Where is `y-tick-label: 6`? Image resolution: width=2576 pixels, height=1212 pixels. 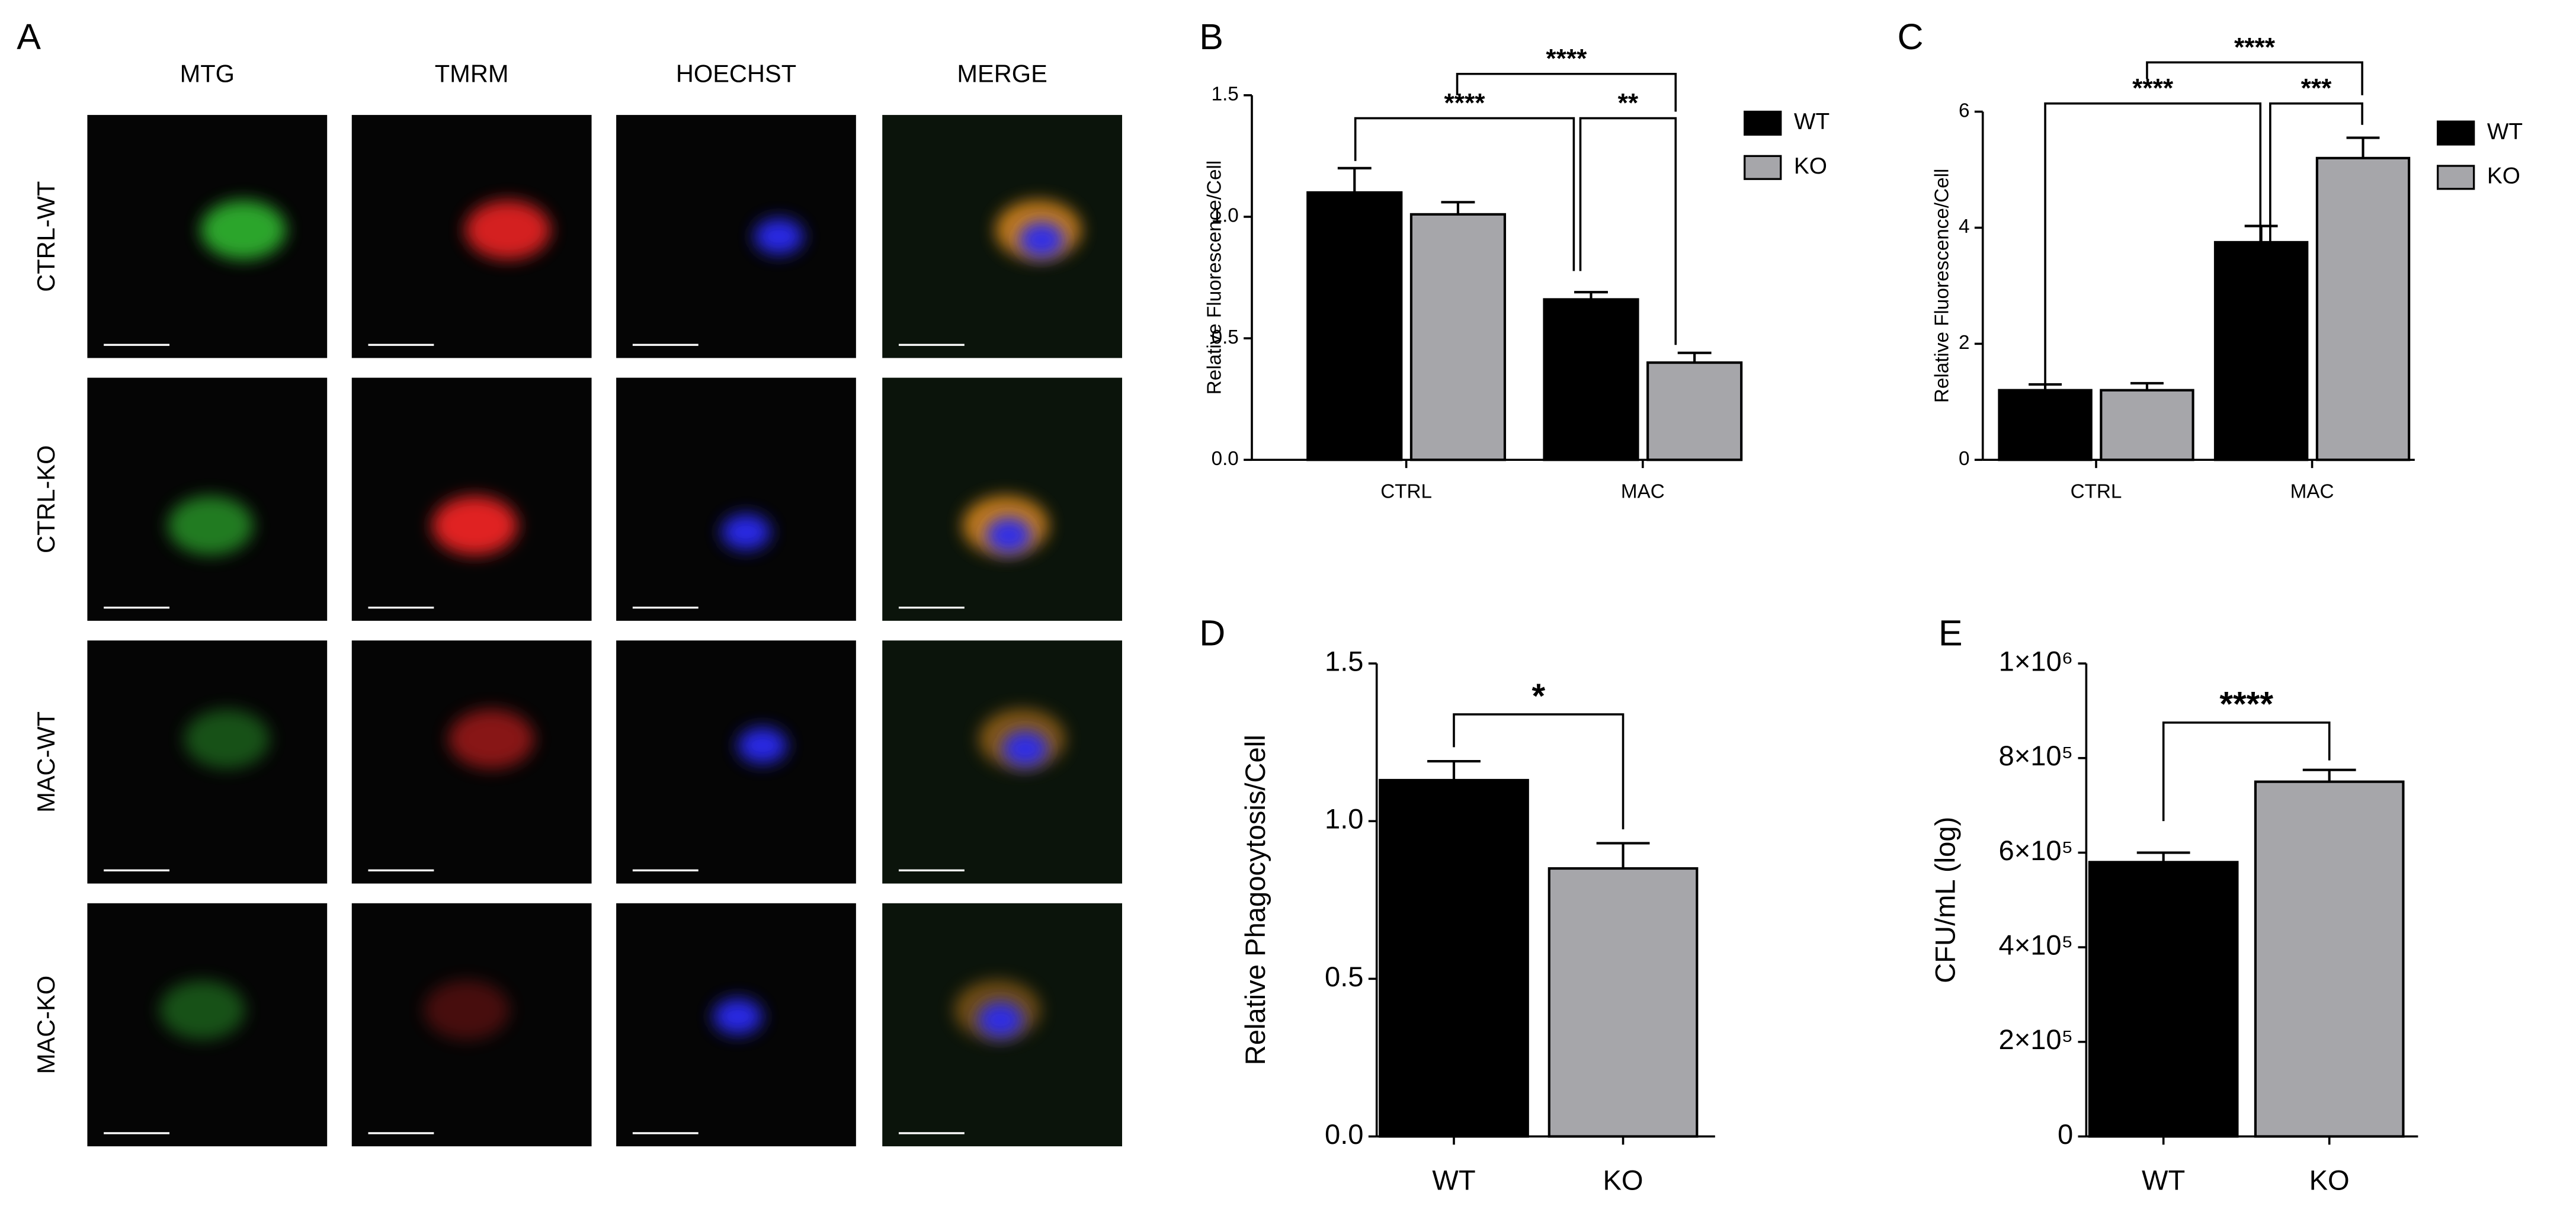 y-tick-label: 6 is located at coordinates (1965, 111).